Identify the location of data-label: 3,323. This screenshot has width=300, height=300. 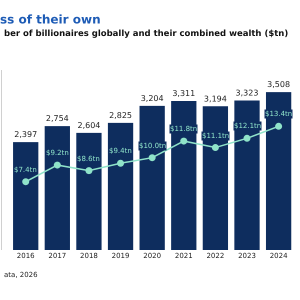
(247, 93).